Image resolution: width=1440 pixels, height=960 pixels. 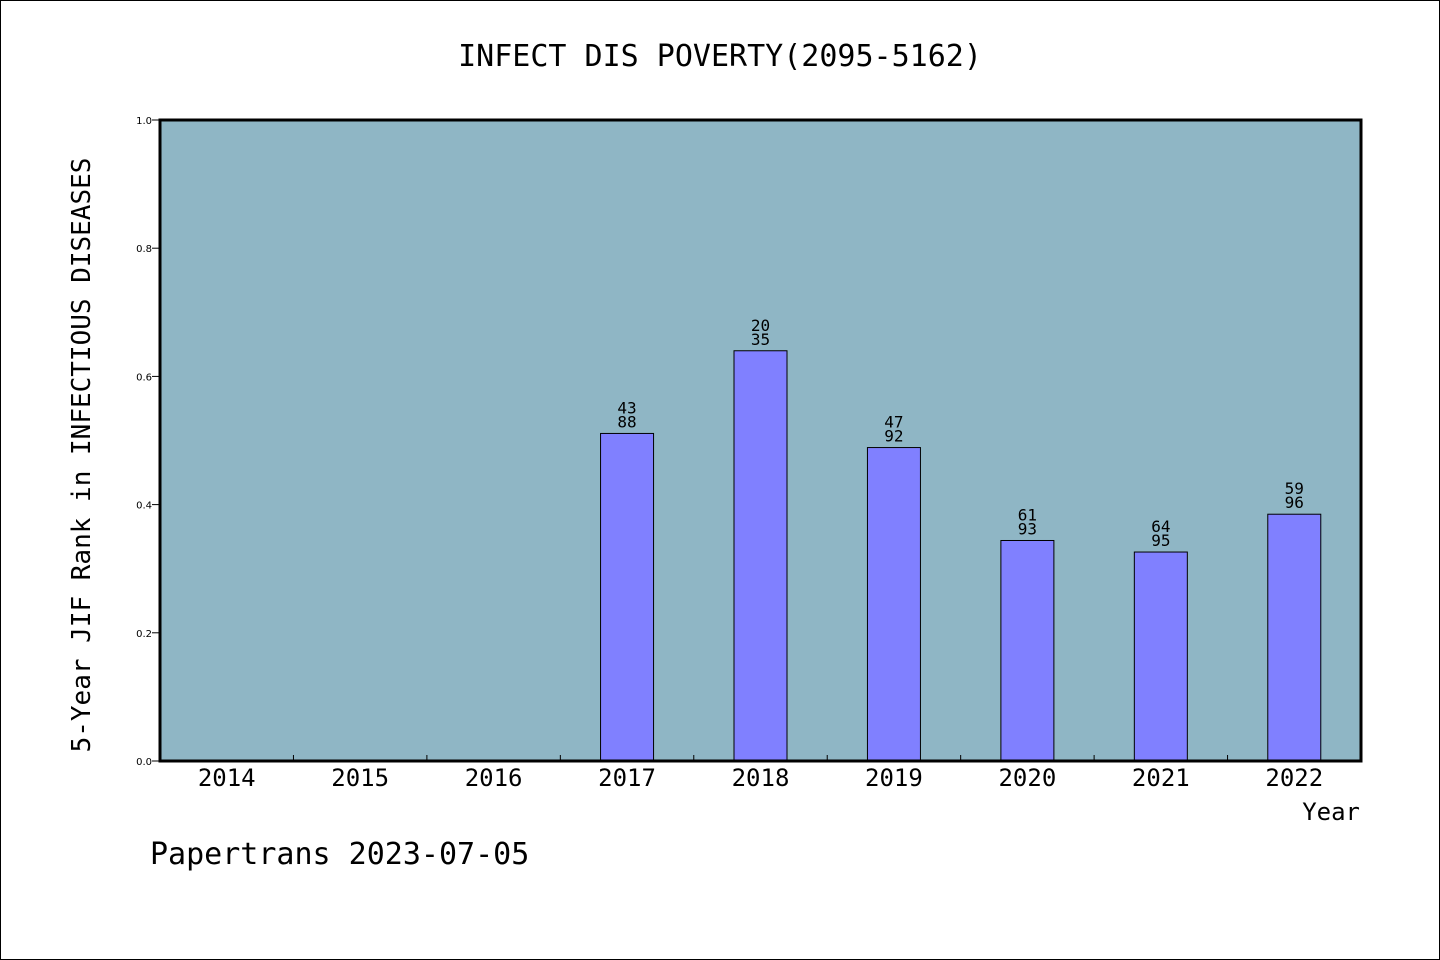 What do you see at coordinates (360, 778) in the screenshot?
I see `x-tick-label: 2015` at bounding box center [360, 778].